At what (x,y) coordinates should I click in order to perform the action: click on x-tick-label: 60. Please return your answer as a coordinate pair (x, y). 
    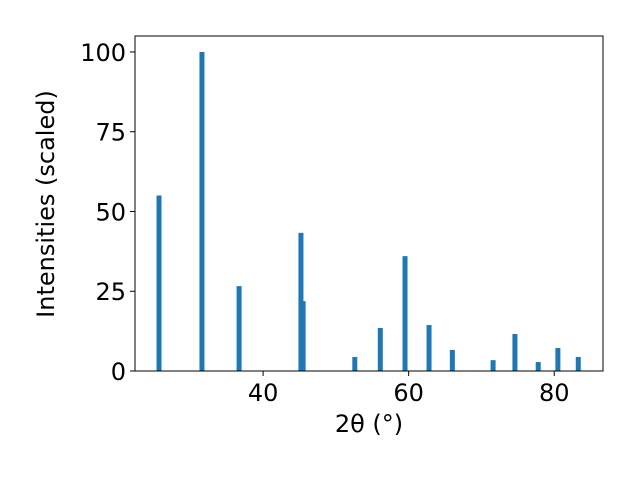
    Looking at the image, I should click on (408, 393).